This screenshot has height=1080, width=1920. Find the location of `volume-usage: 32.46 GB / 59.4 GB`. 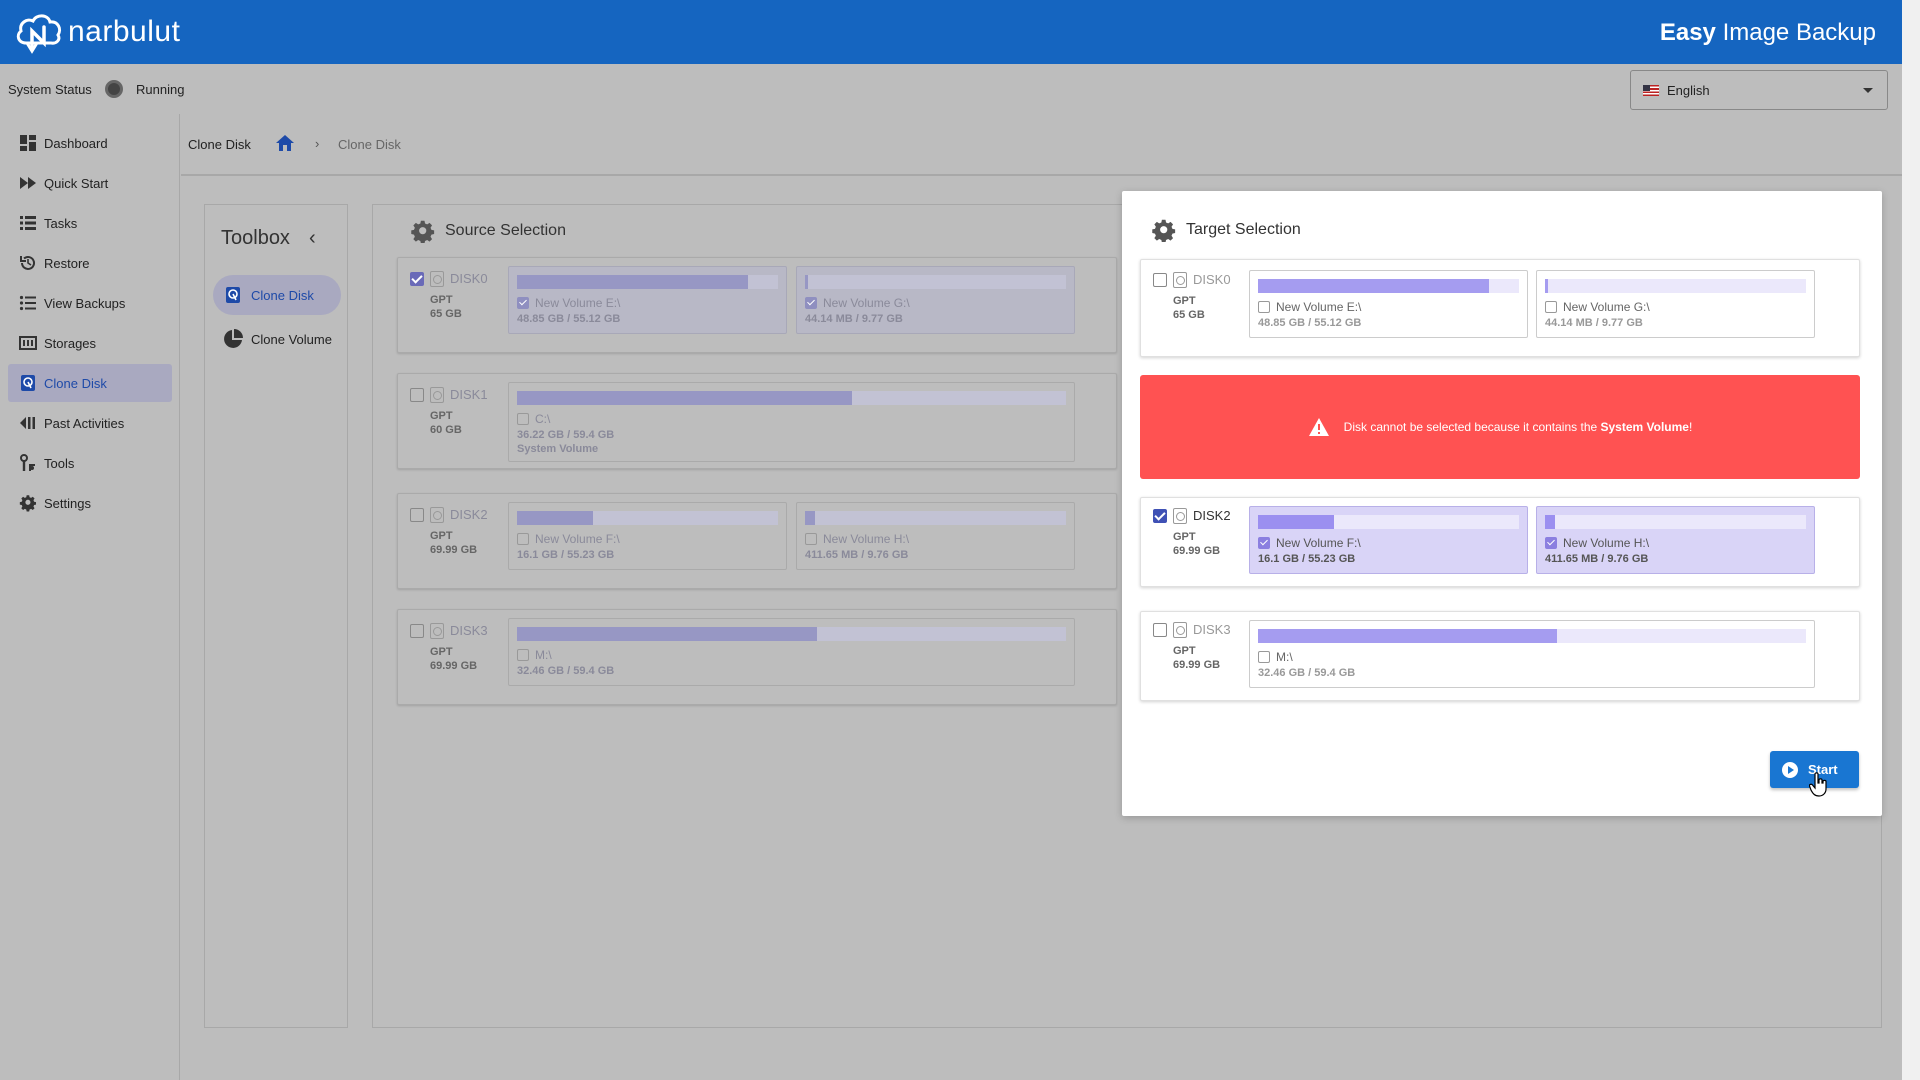

volume-usage: 32.46 GB / 59.4 GB is located at coordinates (1307, 673).